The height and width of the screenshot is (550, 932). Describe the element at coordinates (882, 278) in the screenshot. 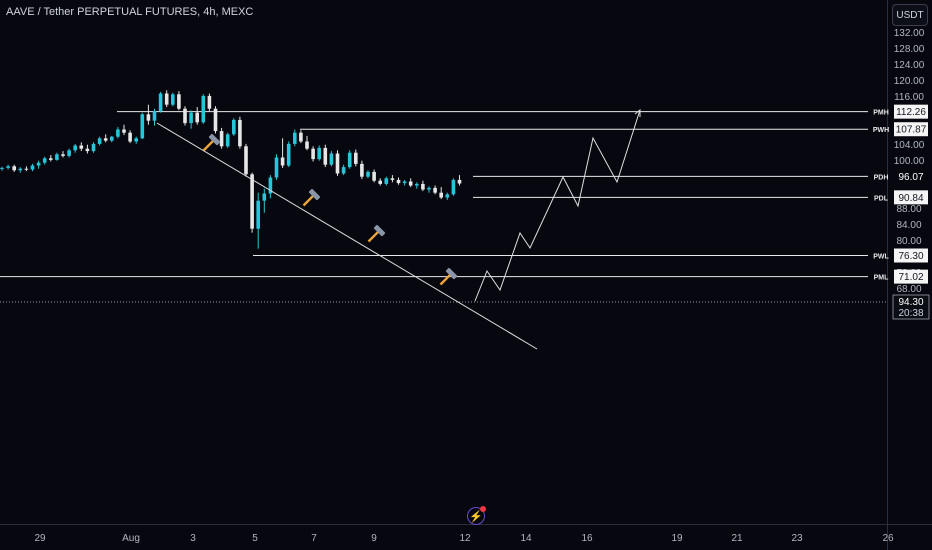

I see `level-name-label: PML` at that location.